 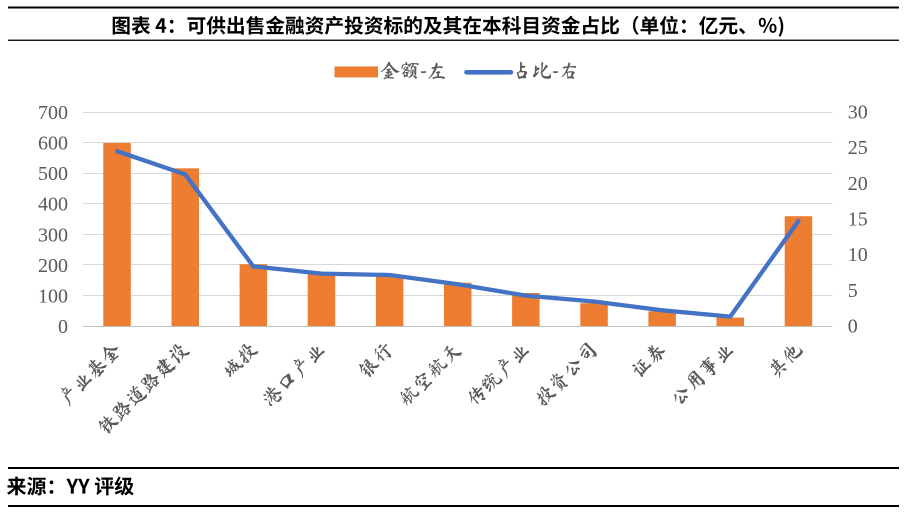 What do you see at coordinates (53, 174) in the screenshot?
I see `svg-text: 500` at bounding box center [53, 174].